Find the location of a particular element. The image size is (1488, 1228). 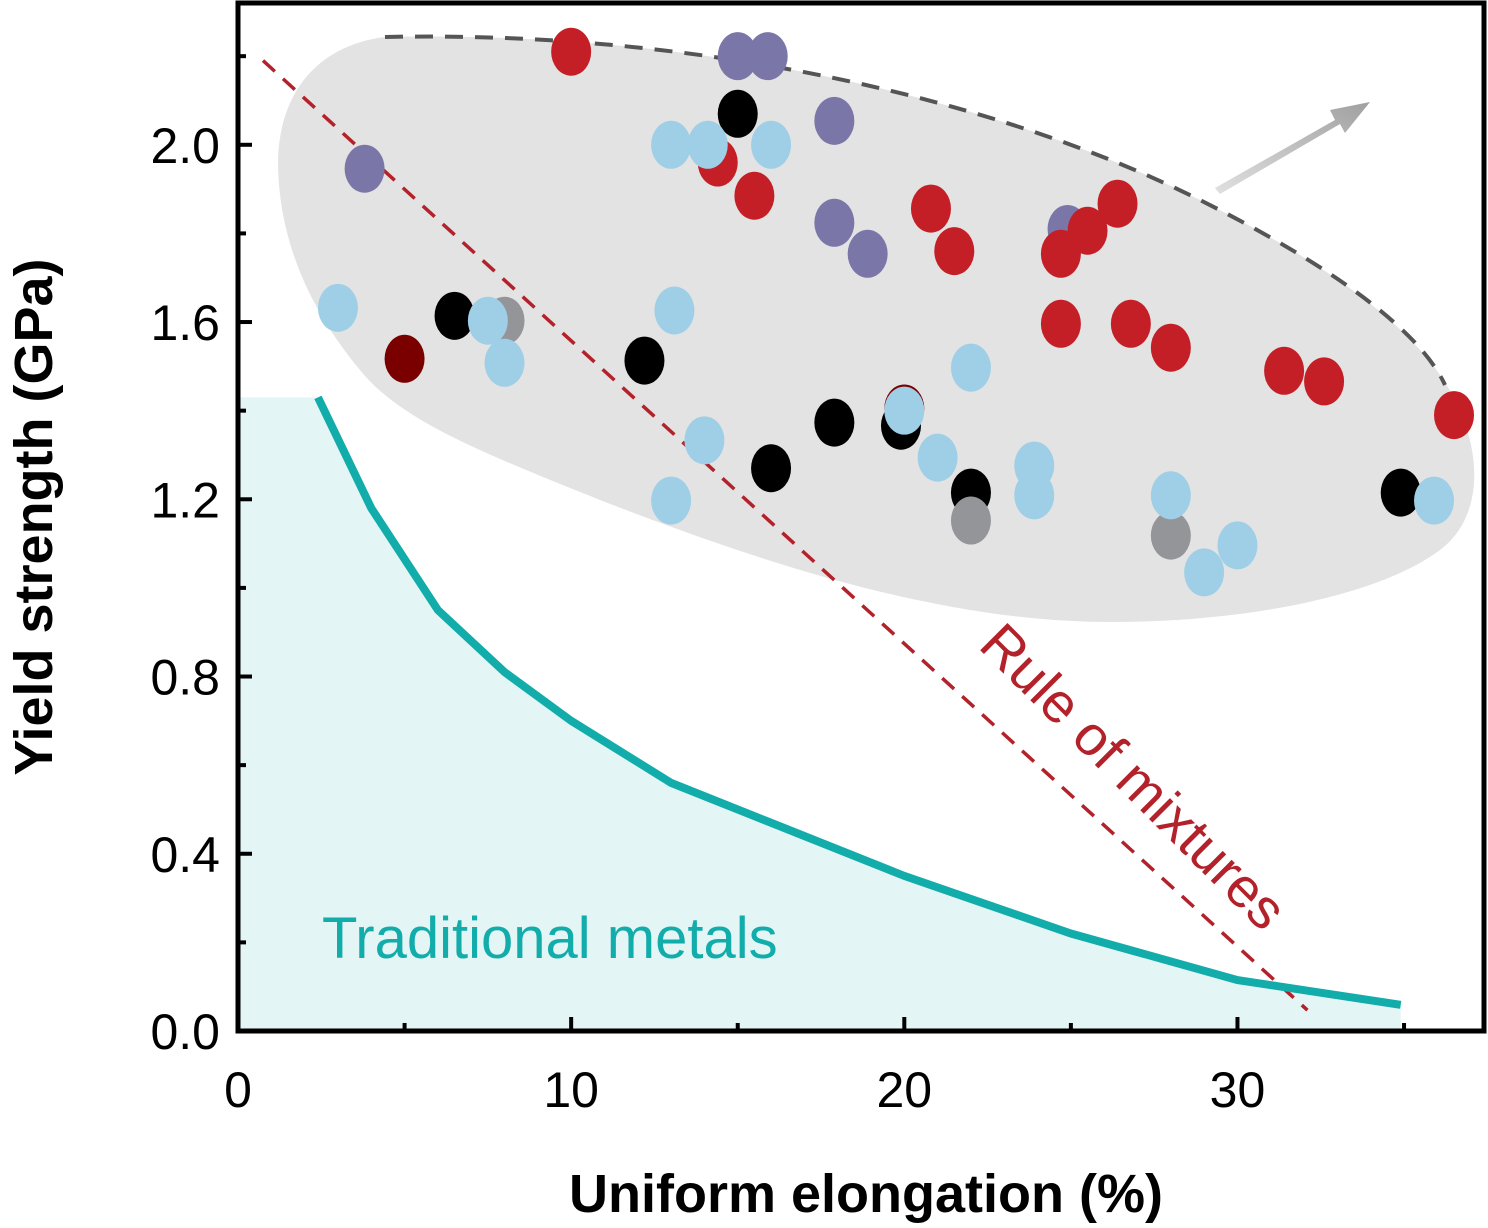

x-tick-label: 20 is located at coordinates (904, 1090).